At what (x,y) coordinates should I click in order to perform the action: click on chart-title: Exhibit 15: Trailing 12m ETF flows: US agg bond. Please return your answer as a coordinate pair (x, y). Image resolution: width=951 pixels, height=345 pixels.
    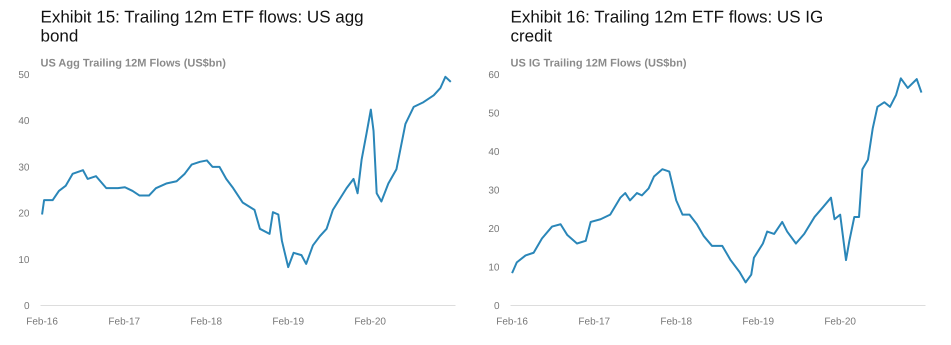
    Looking at the image, I should click on (202, 27).